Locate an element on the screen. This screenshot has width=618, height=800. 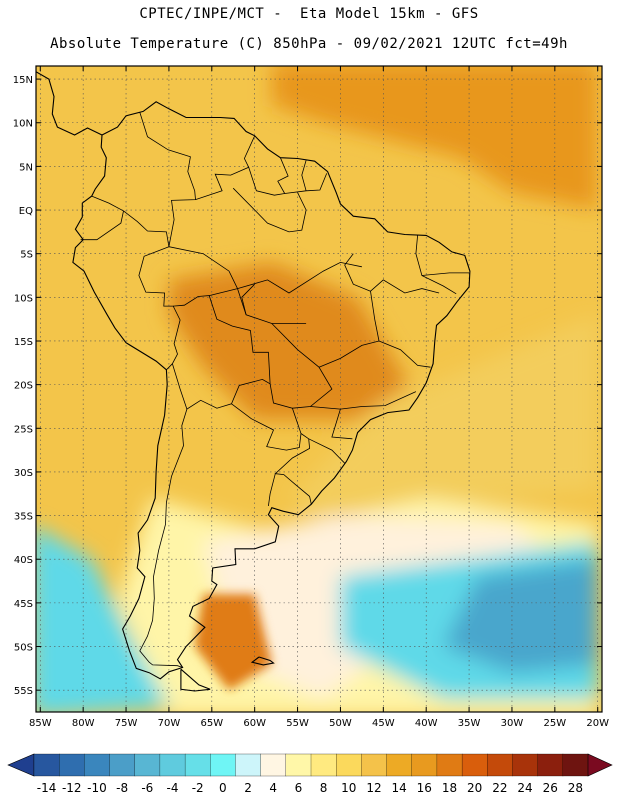
lon-tick-label: 40W is located at coordinates (426, 723).